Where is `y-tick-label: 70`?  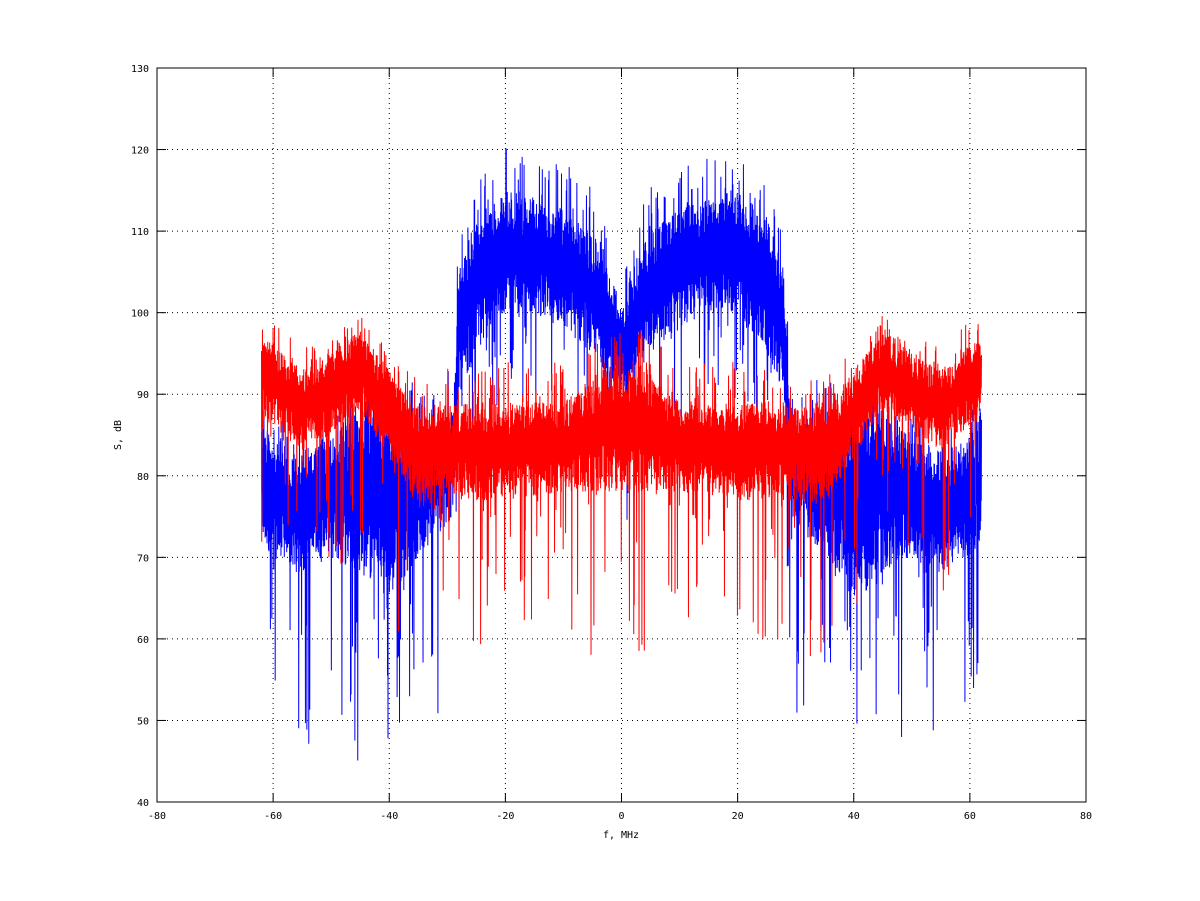
y-tick-label: 70 is located at coordinates (143, 558).